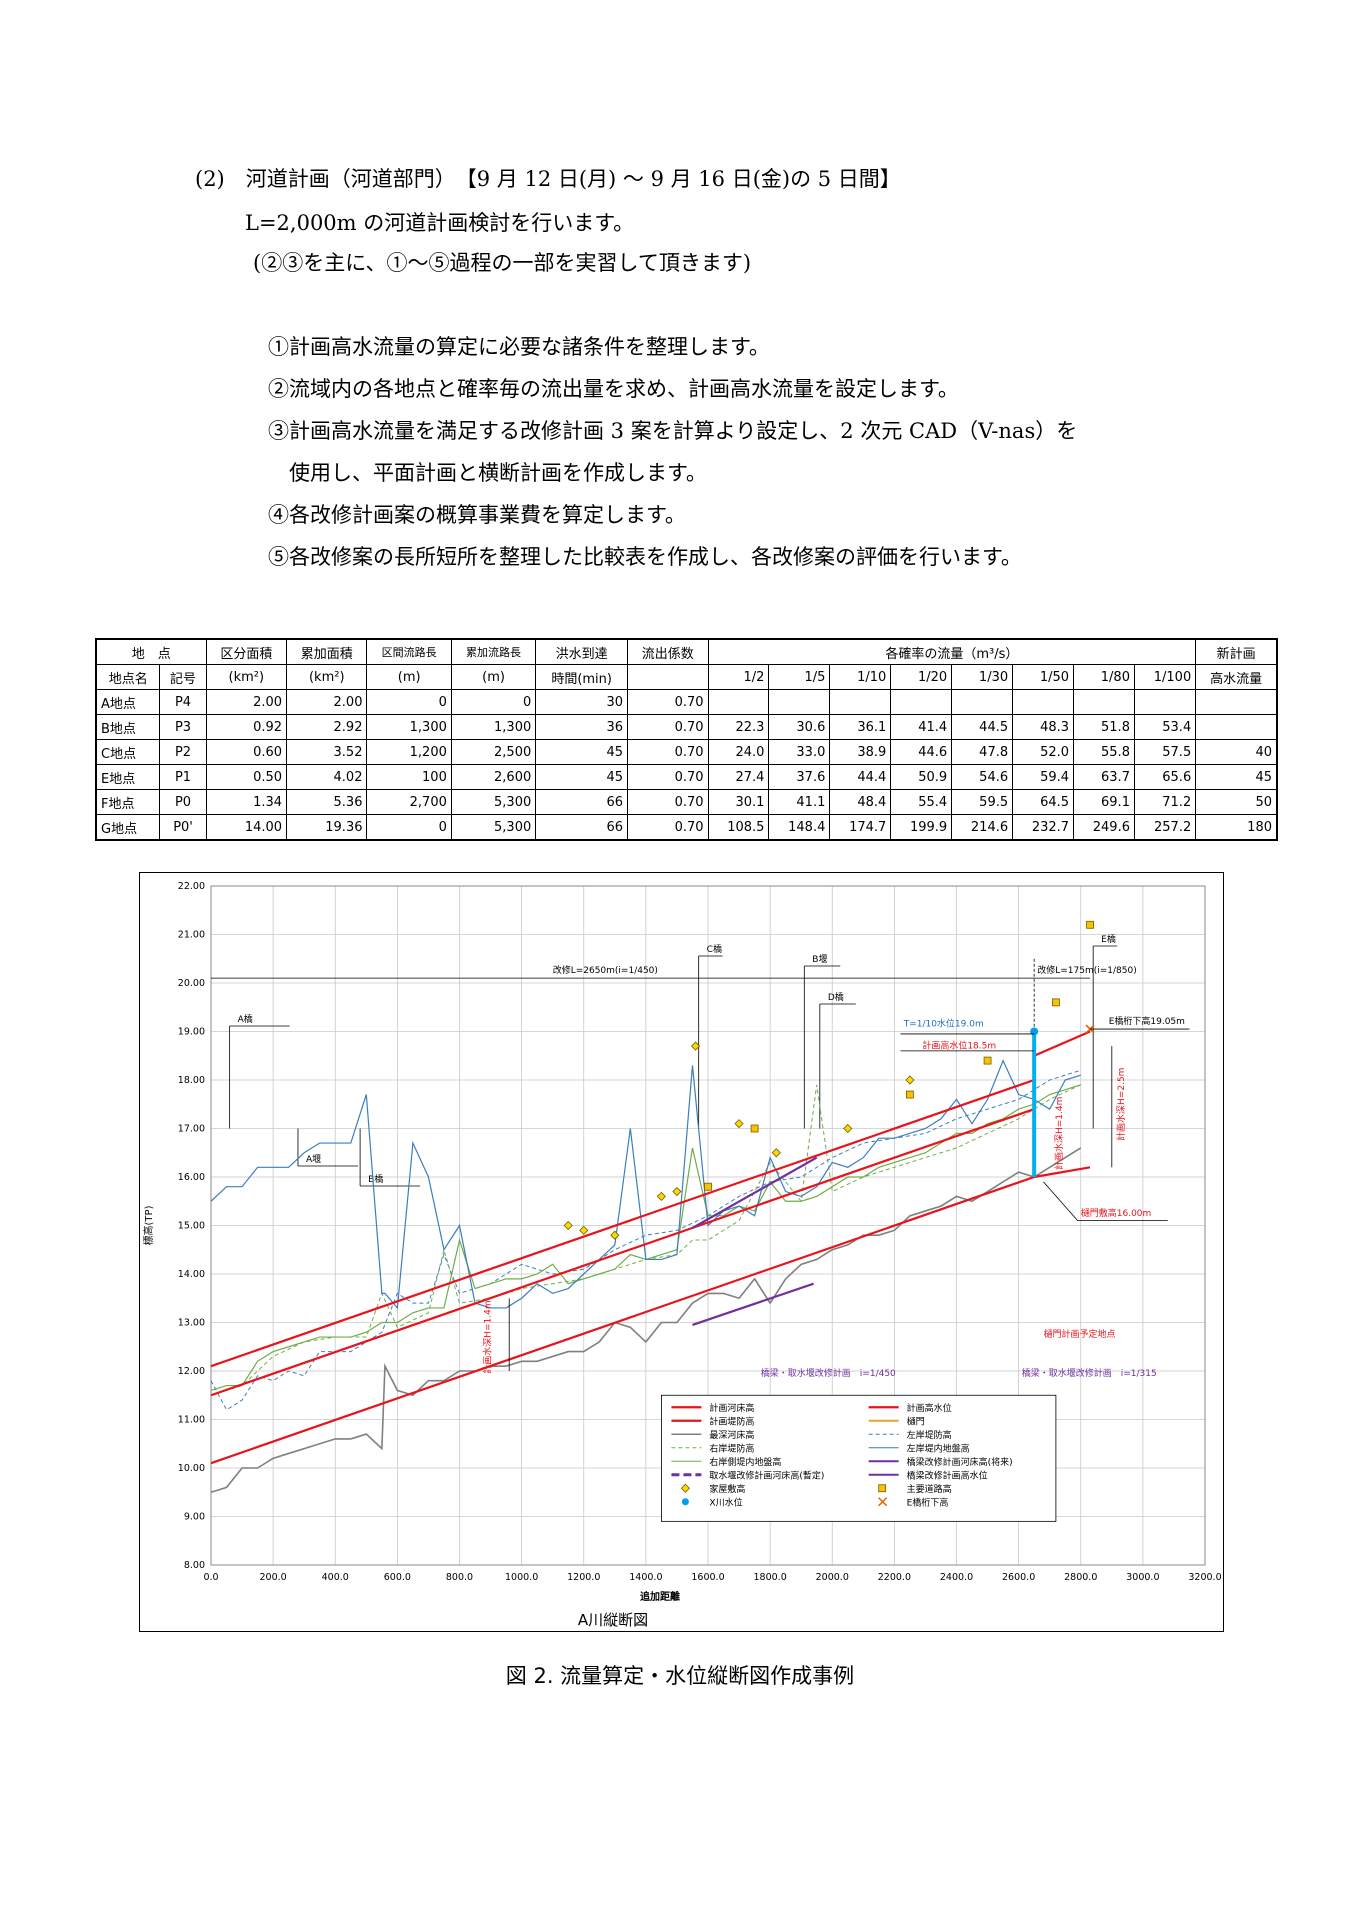 The image size is (1360, 1923). Describe the element at coordinates (860, 802) in the screenshot. I see `cell-flow: 48.4` at that location.